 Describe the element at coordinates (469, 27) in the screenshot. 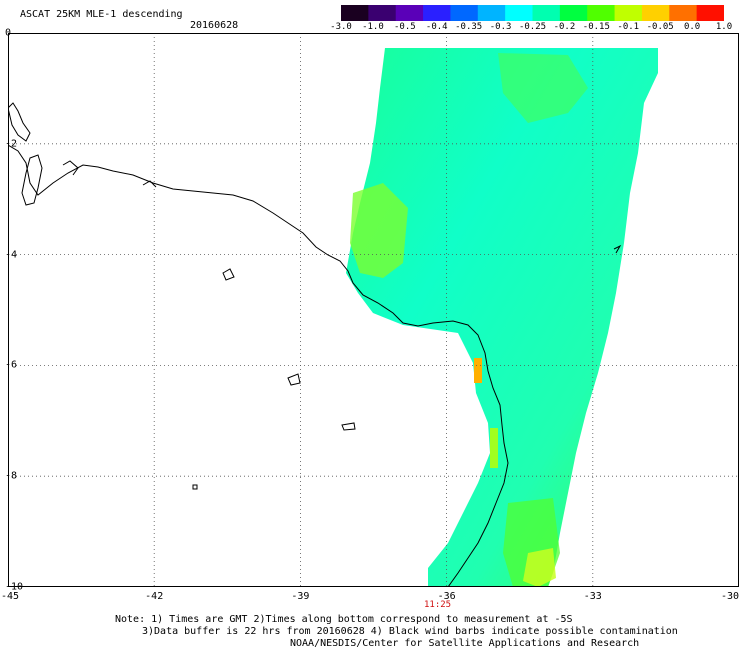

I see `colorbar-label: -0.35` at that location.